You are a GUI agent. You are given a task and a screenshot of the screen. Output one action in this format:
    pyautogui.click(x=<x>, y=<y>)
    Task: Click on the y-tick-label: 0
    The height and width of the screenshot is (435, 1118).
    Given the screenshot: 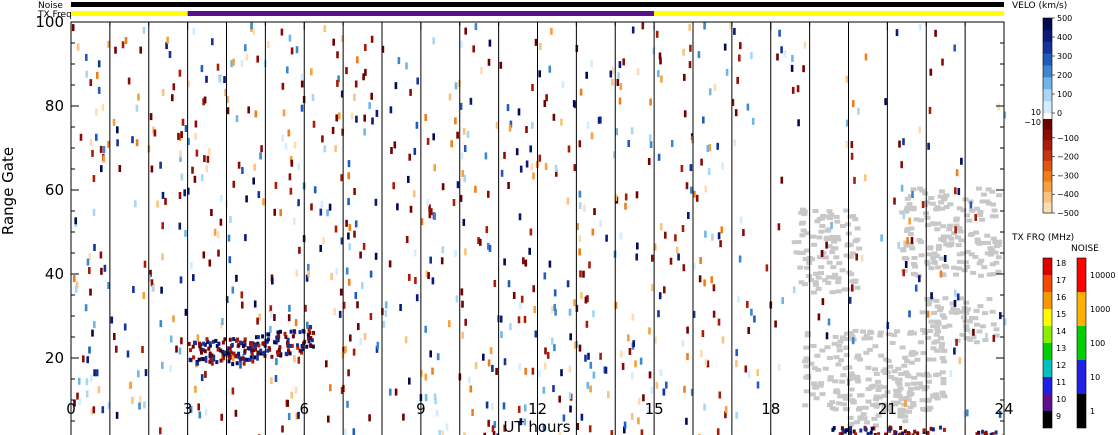 What is the action you would take?
    pyautogui.click(x=59, y=434)
    